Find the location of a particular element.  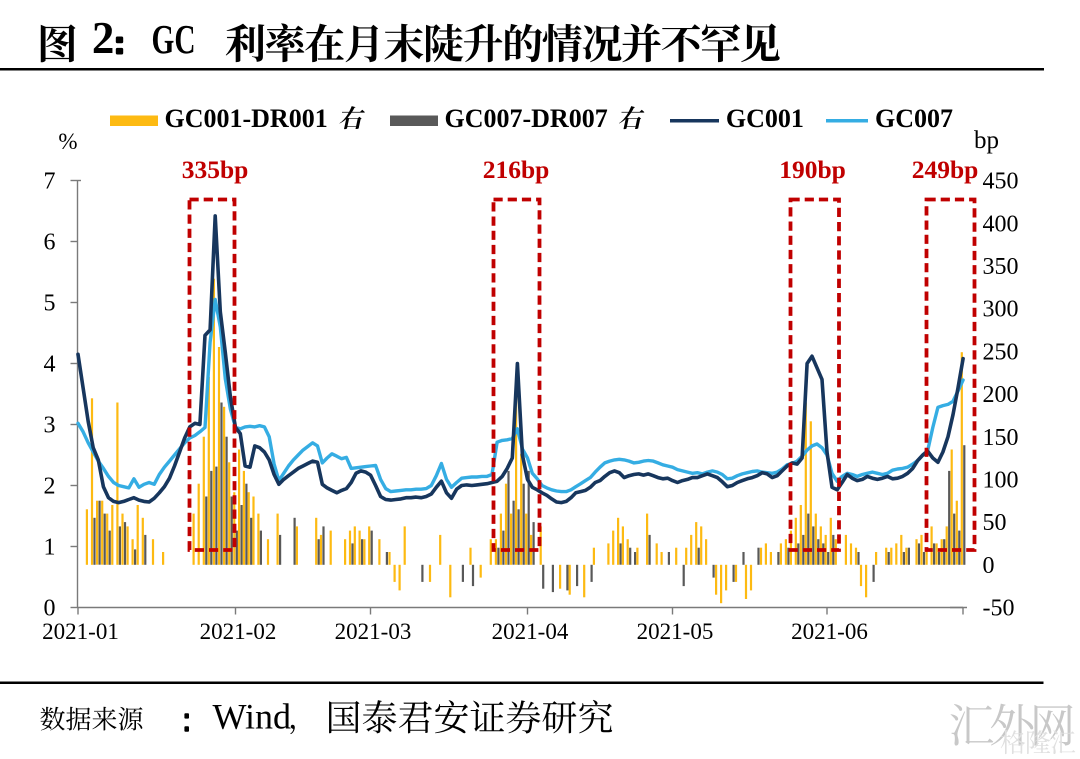

svg-text: GC001 is located at coordinates (765, 118).